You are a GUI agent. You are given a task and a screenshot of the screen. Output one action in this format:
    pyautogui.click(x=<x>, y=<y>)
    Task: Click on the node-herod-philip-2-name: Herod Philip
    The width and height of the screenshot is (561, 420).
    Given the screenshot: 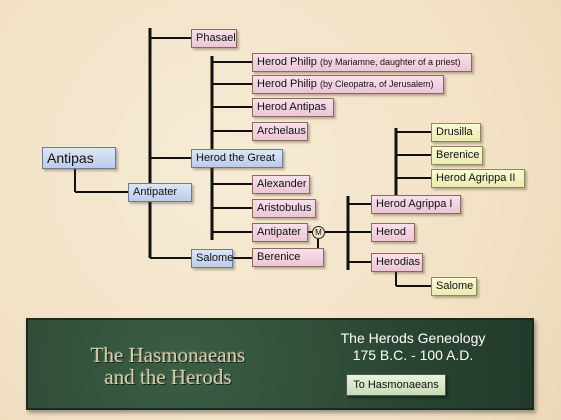 What is the action you would take?
    pyautogui.click(x=287, y=84)
    